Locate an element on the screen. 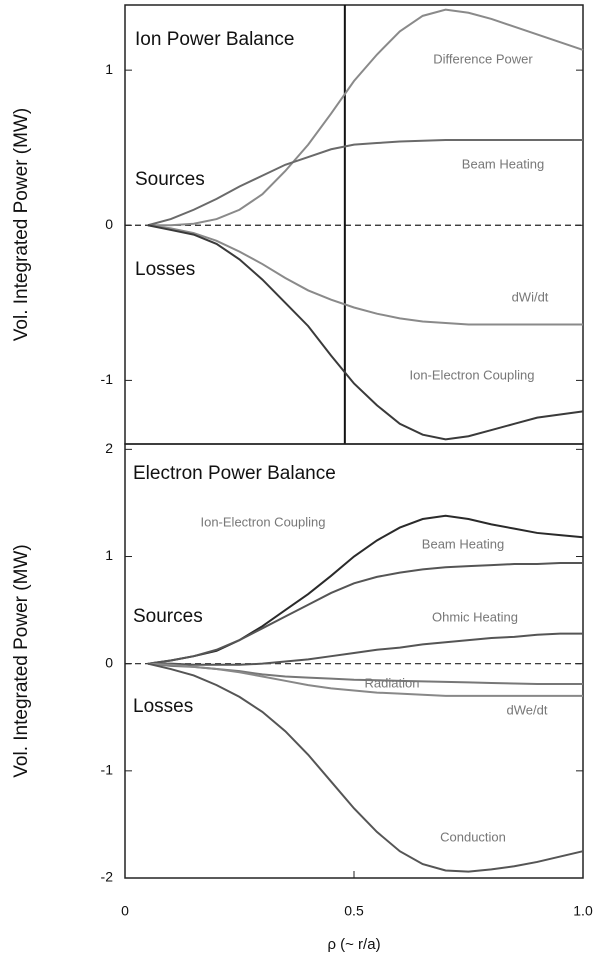  panel-title: Electron Power Balance is located at coordinates (234, 473).